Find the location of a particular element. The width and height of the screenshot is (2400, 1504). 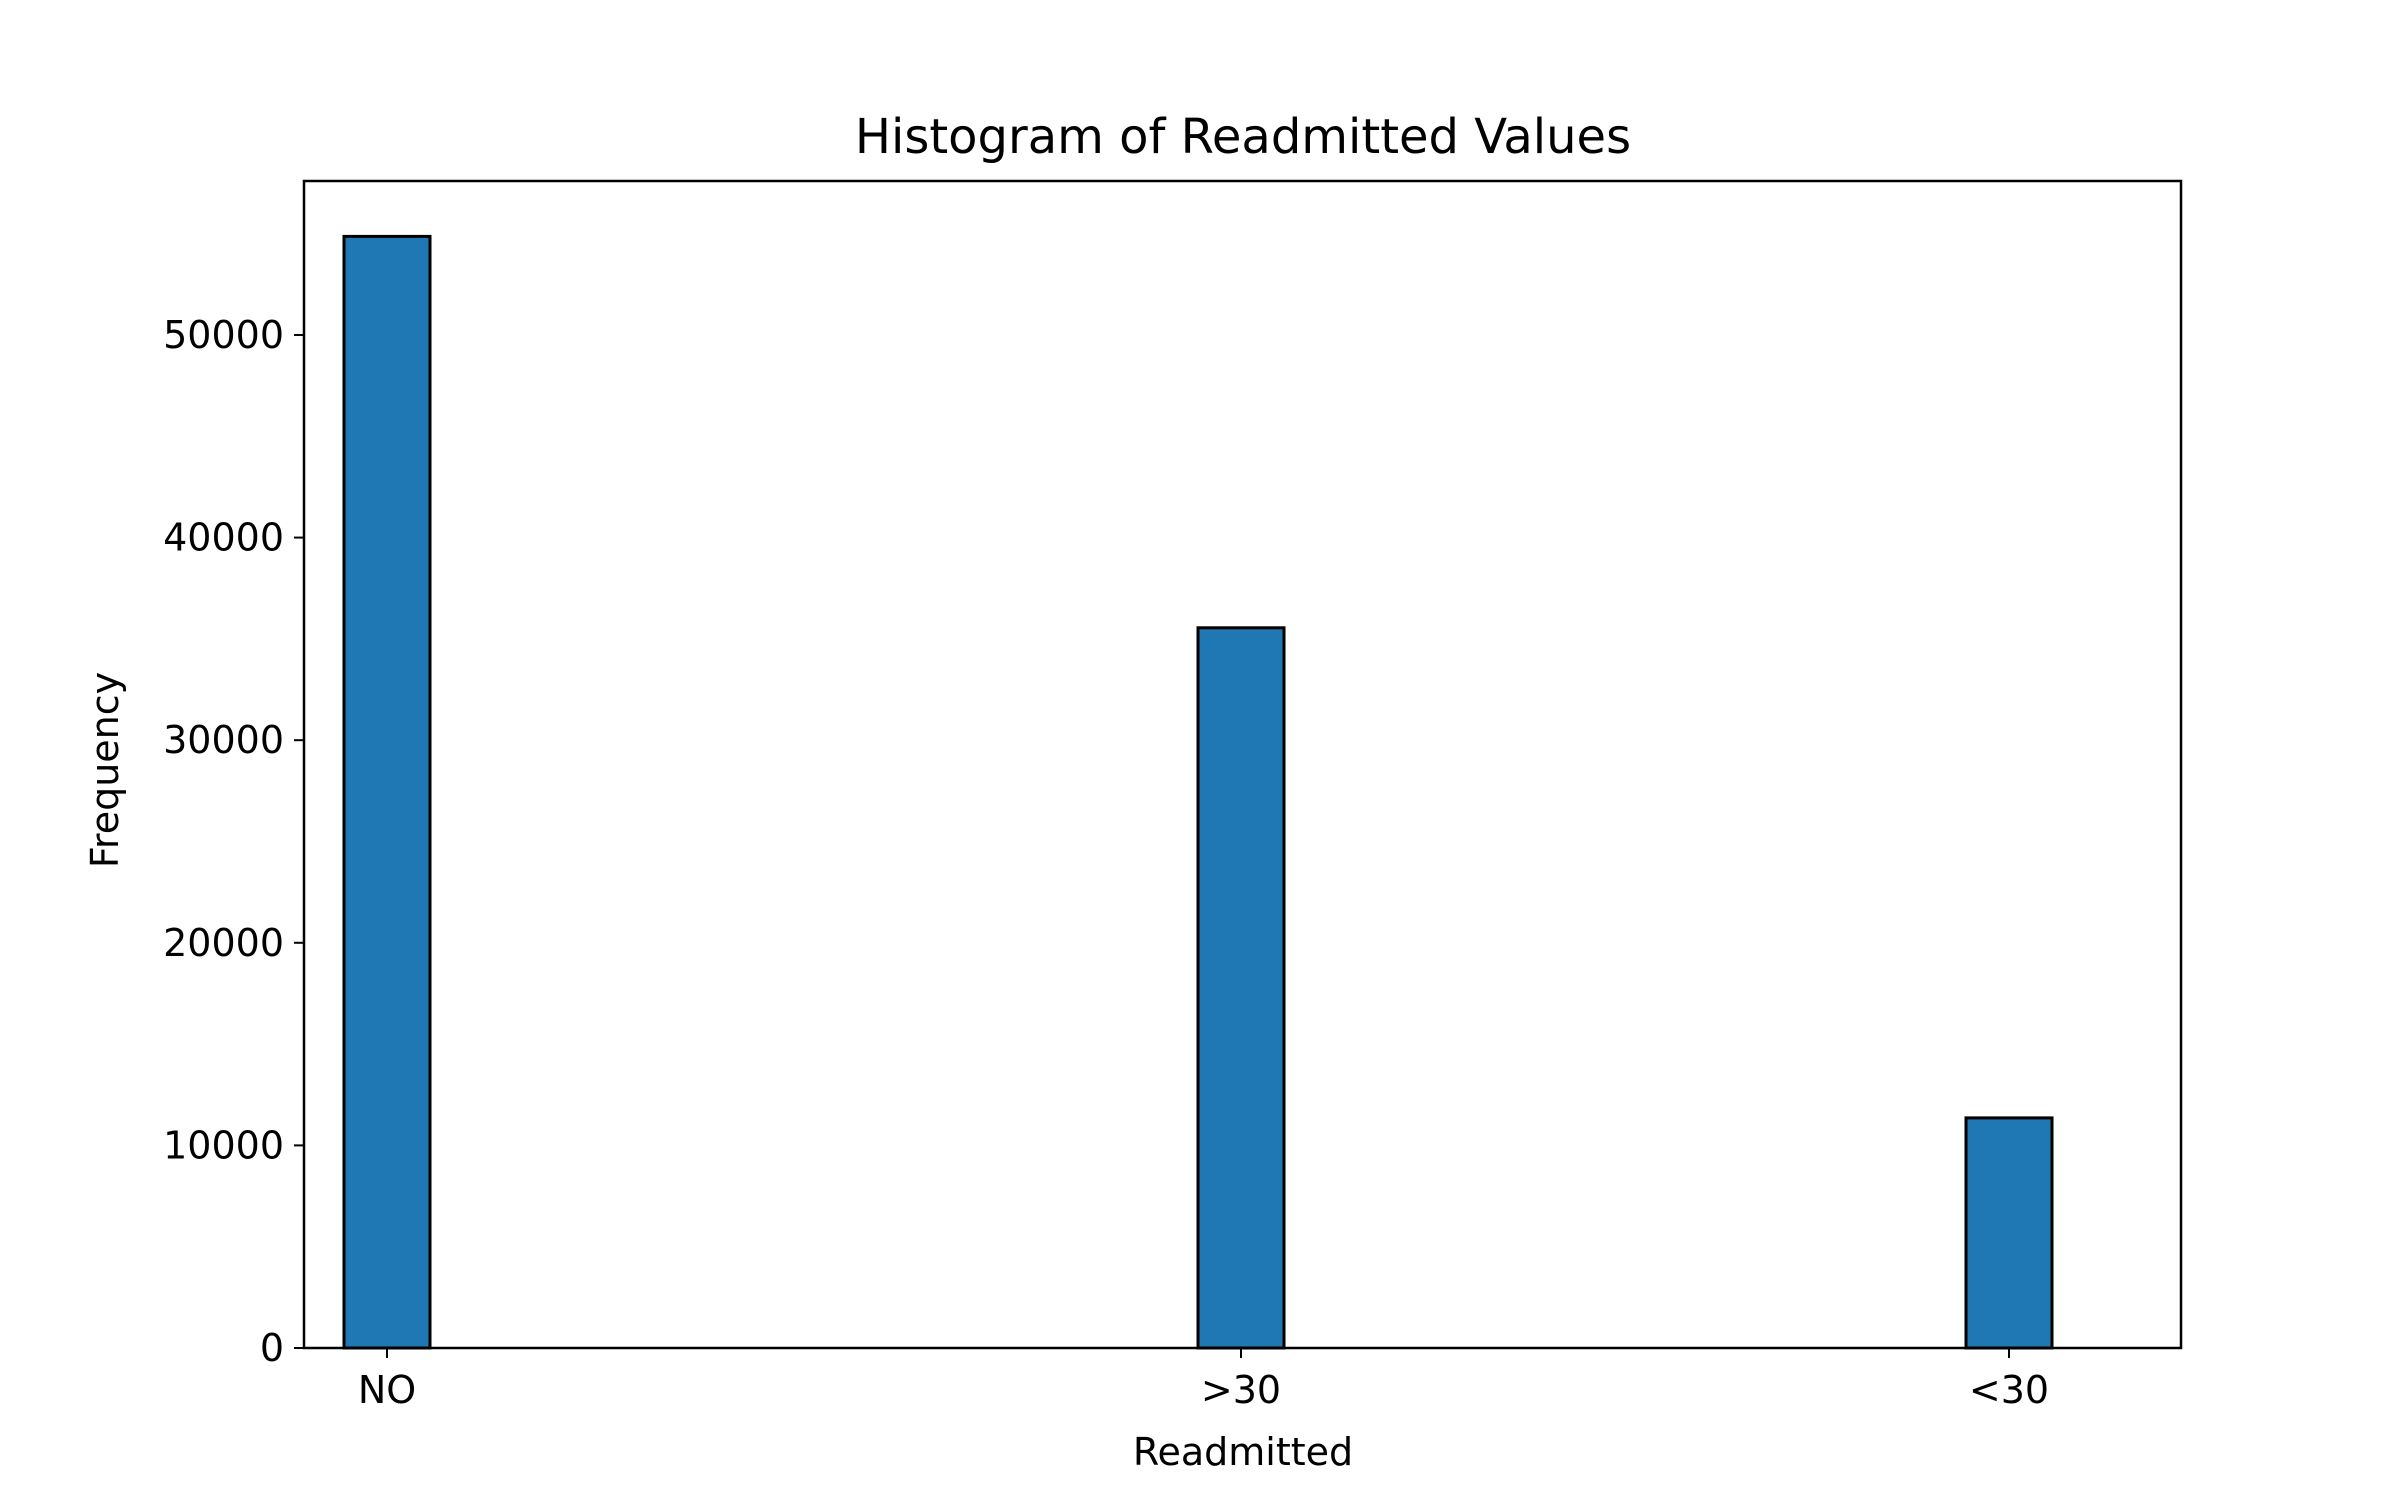

x-tick-label: <30 is located at coordinates (2009, 1390).